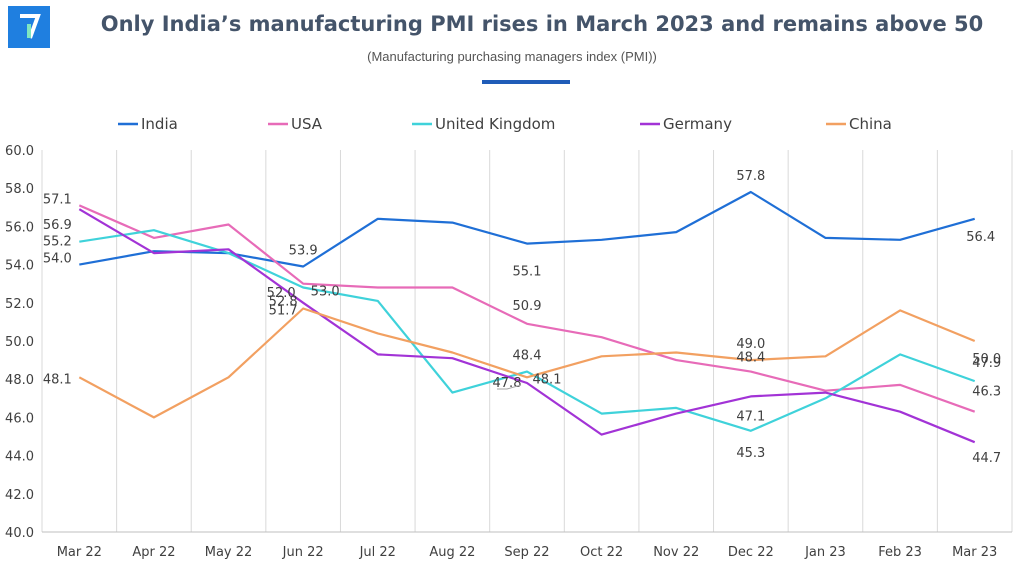 The width and height of the screenshot is (1024, 576). Describe the element at coordinates (527, 272) in the screenshot. I see `data-label: 55.1` at that location.